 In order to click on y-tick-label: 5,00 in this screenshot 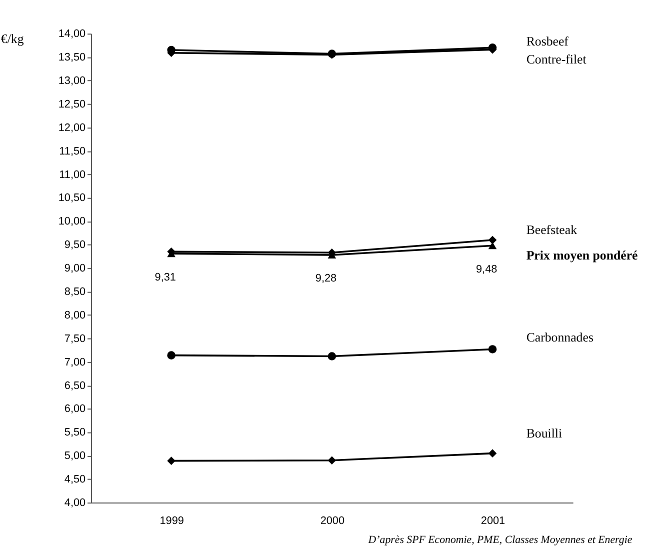, I will do `click(75, 456)`.